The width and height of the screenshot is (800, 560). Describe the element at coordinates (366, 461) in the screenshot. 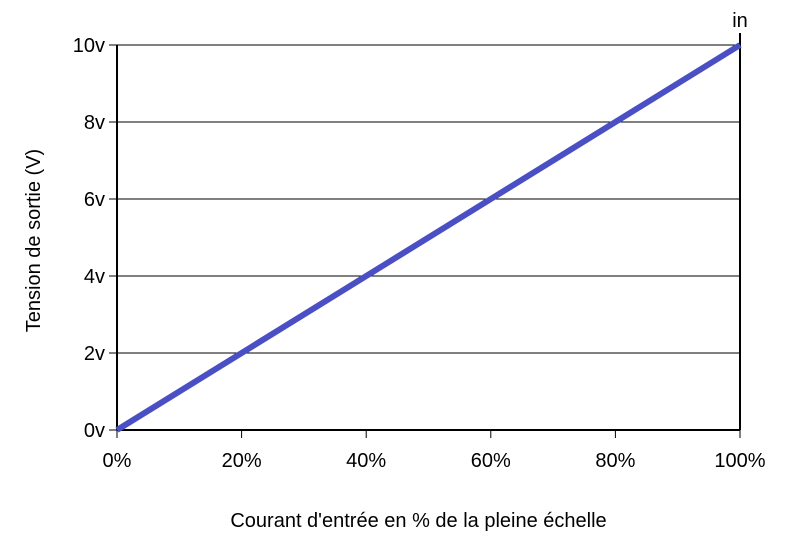

I see `x-tick-label-2: 40%` at that location.